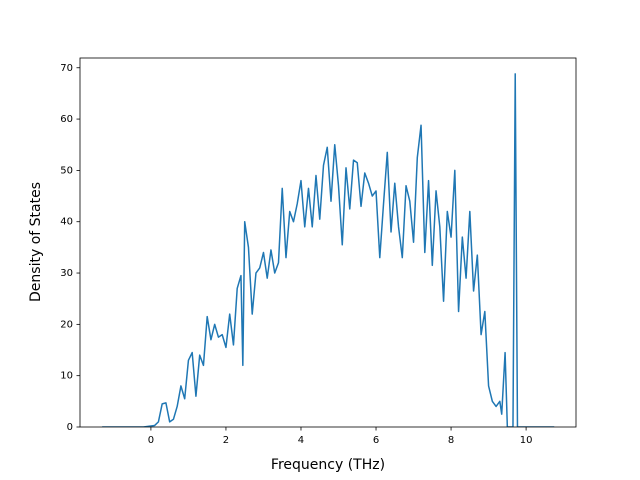 This screenshot has width=640, height=480. What do you see at coordinates (66, 273) in the screenshot?
I see `y-tick-label: 30` at bounding box center [66, 273].